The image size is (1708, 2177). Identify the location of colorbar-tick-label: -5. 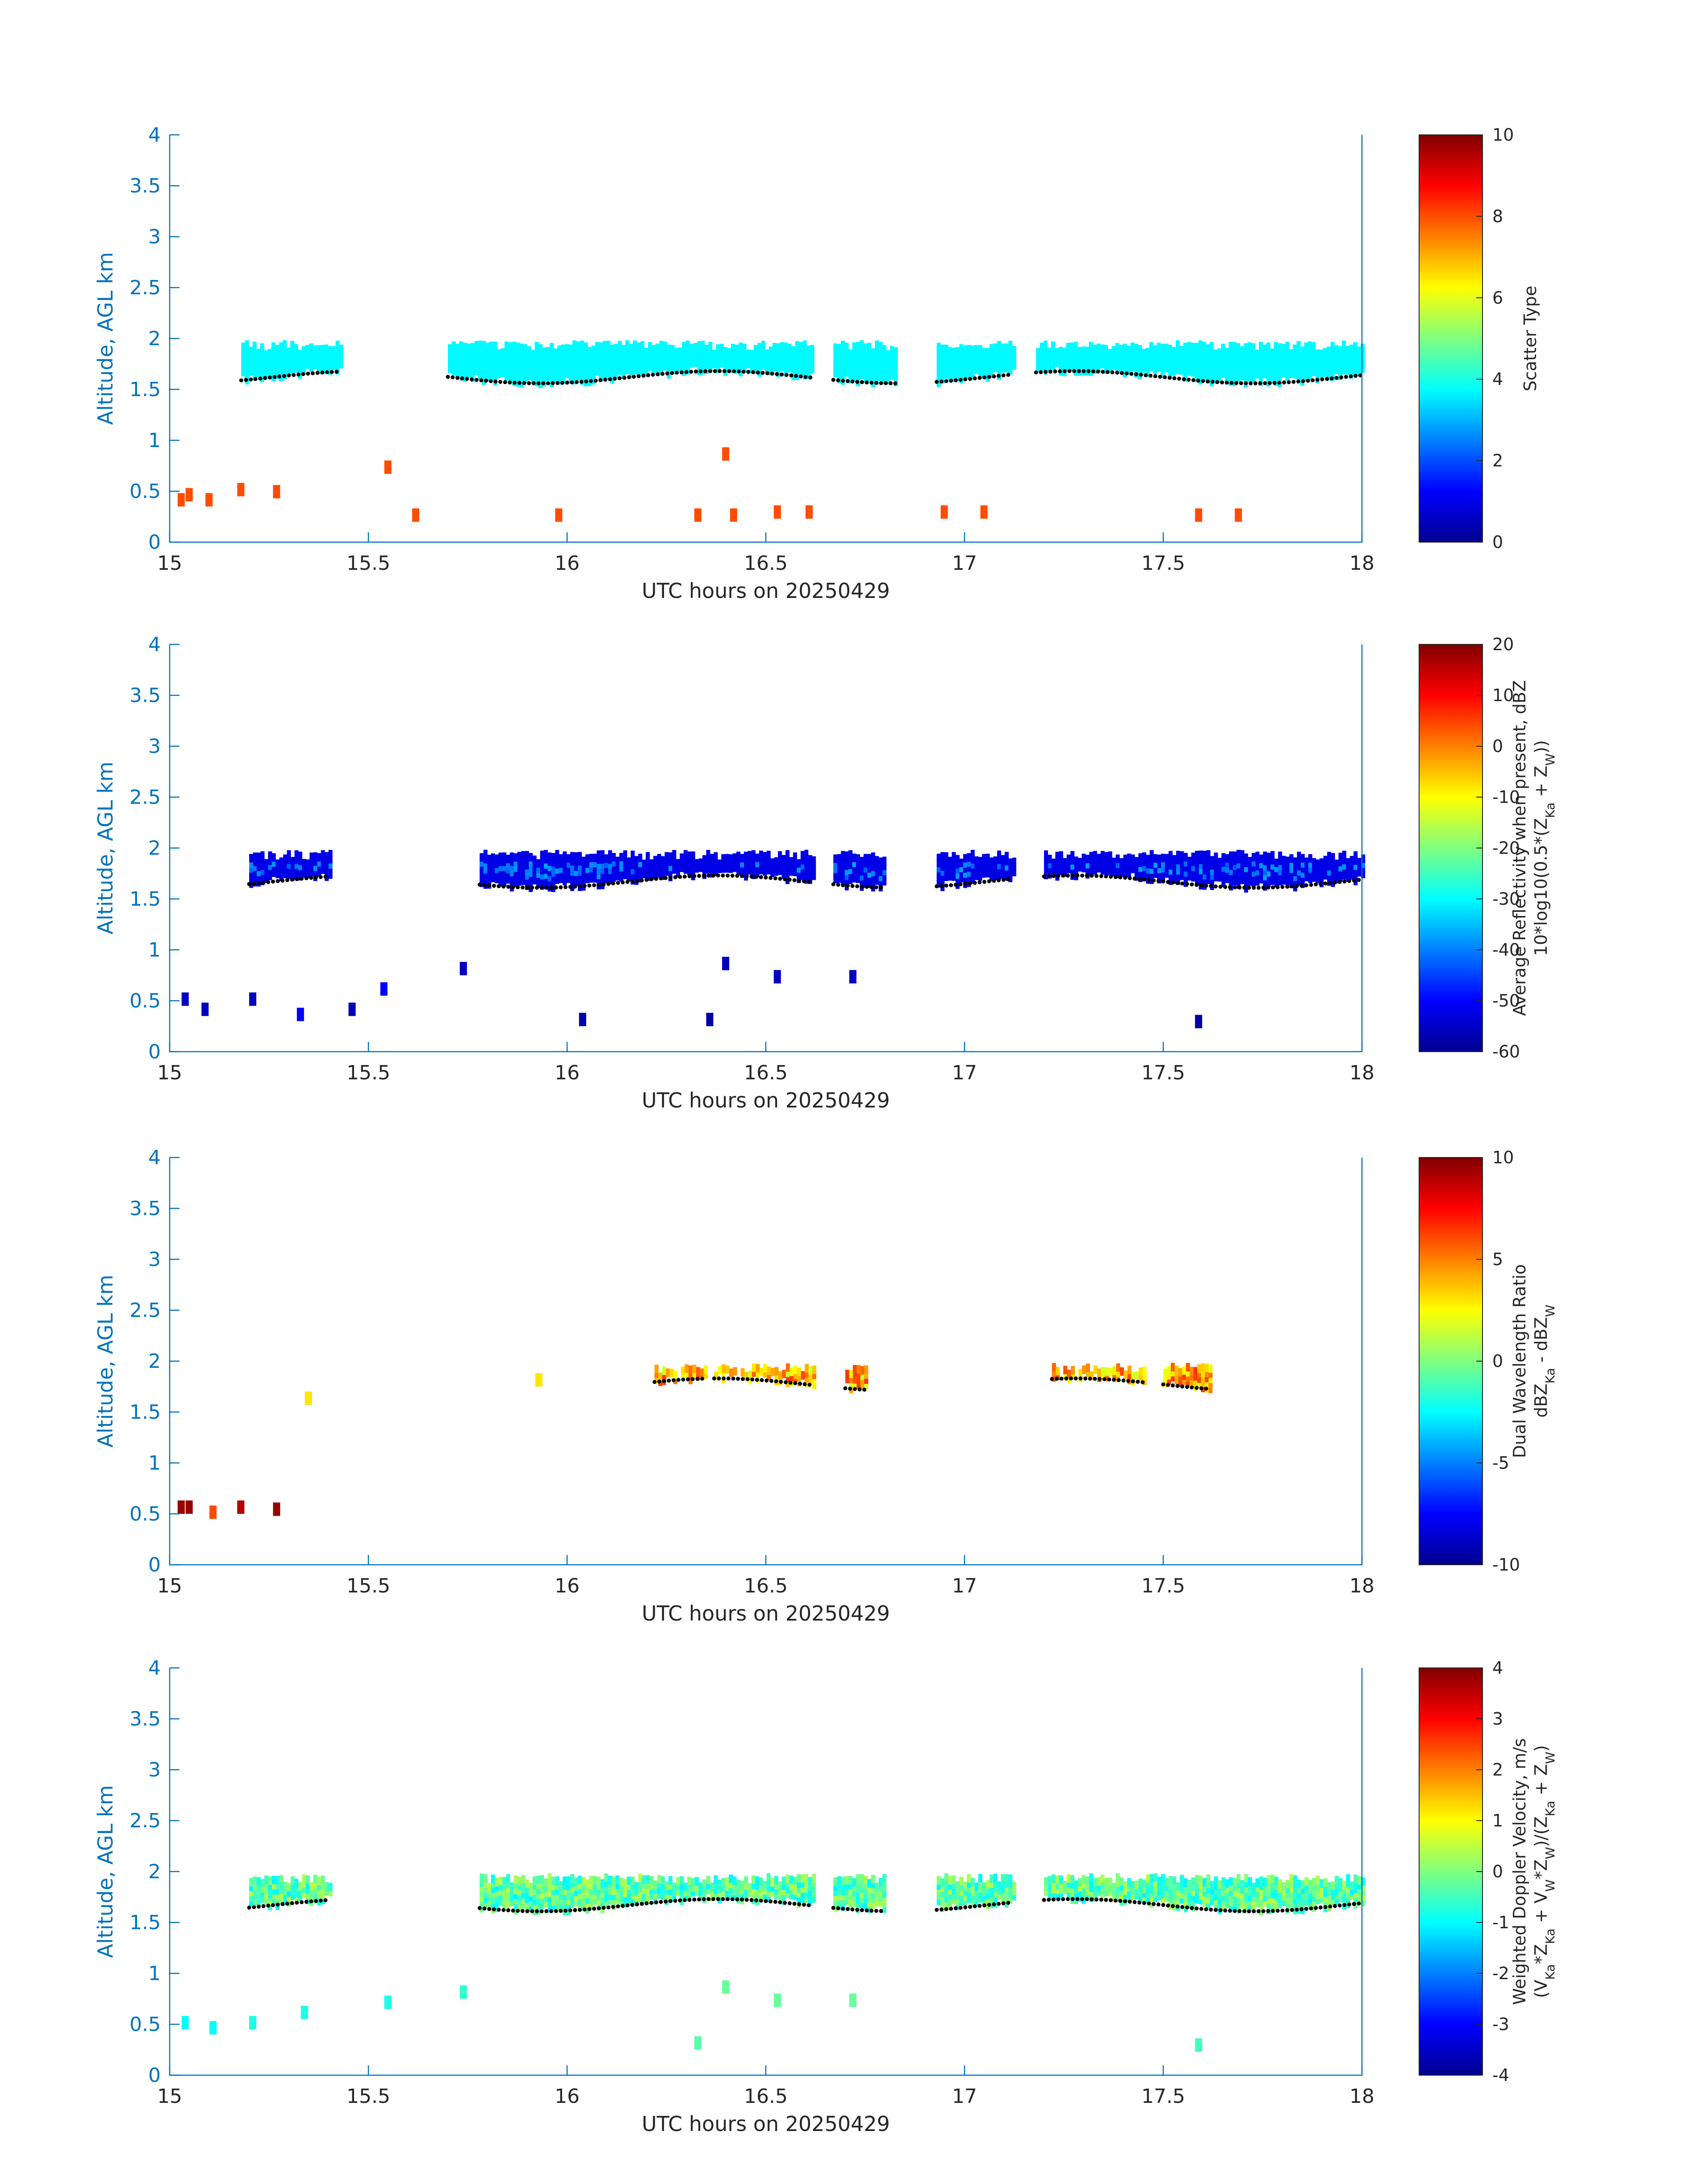
(1500, 1463).